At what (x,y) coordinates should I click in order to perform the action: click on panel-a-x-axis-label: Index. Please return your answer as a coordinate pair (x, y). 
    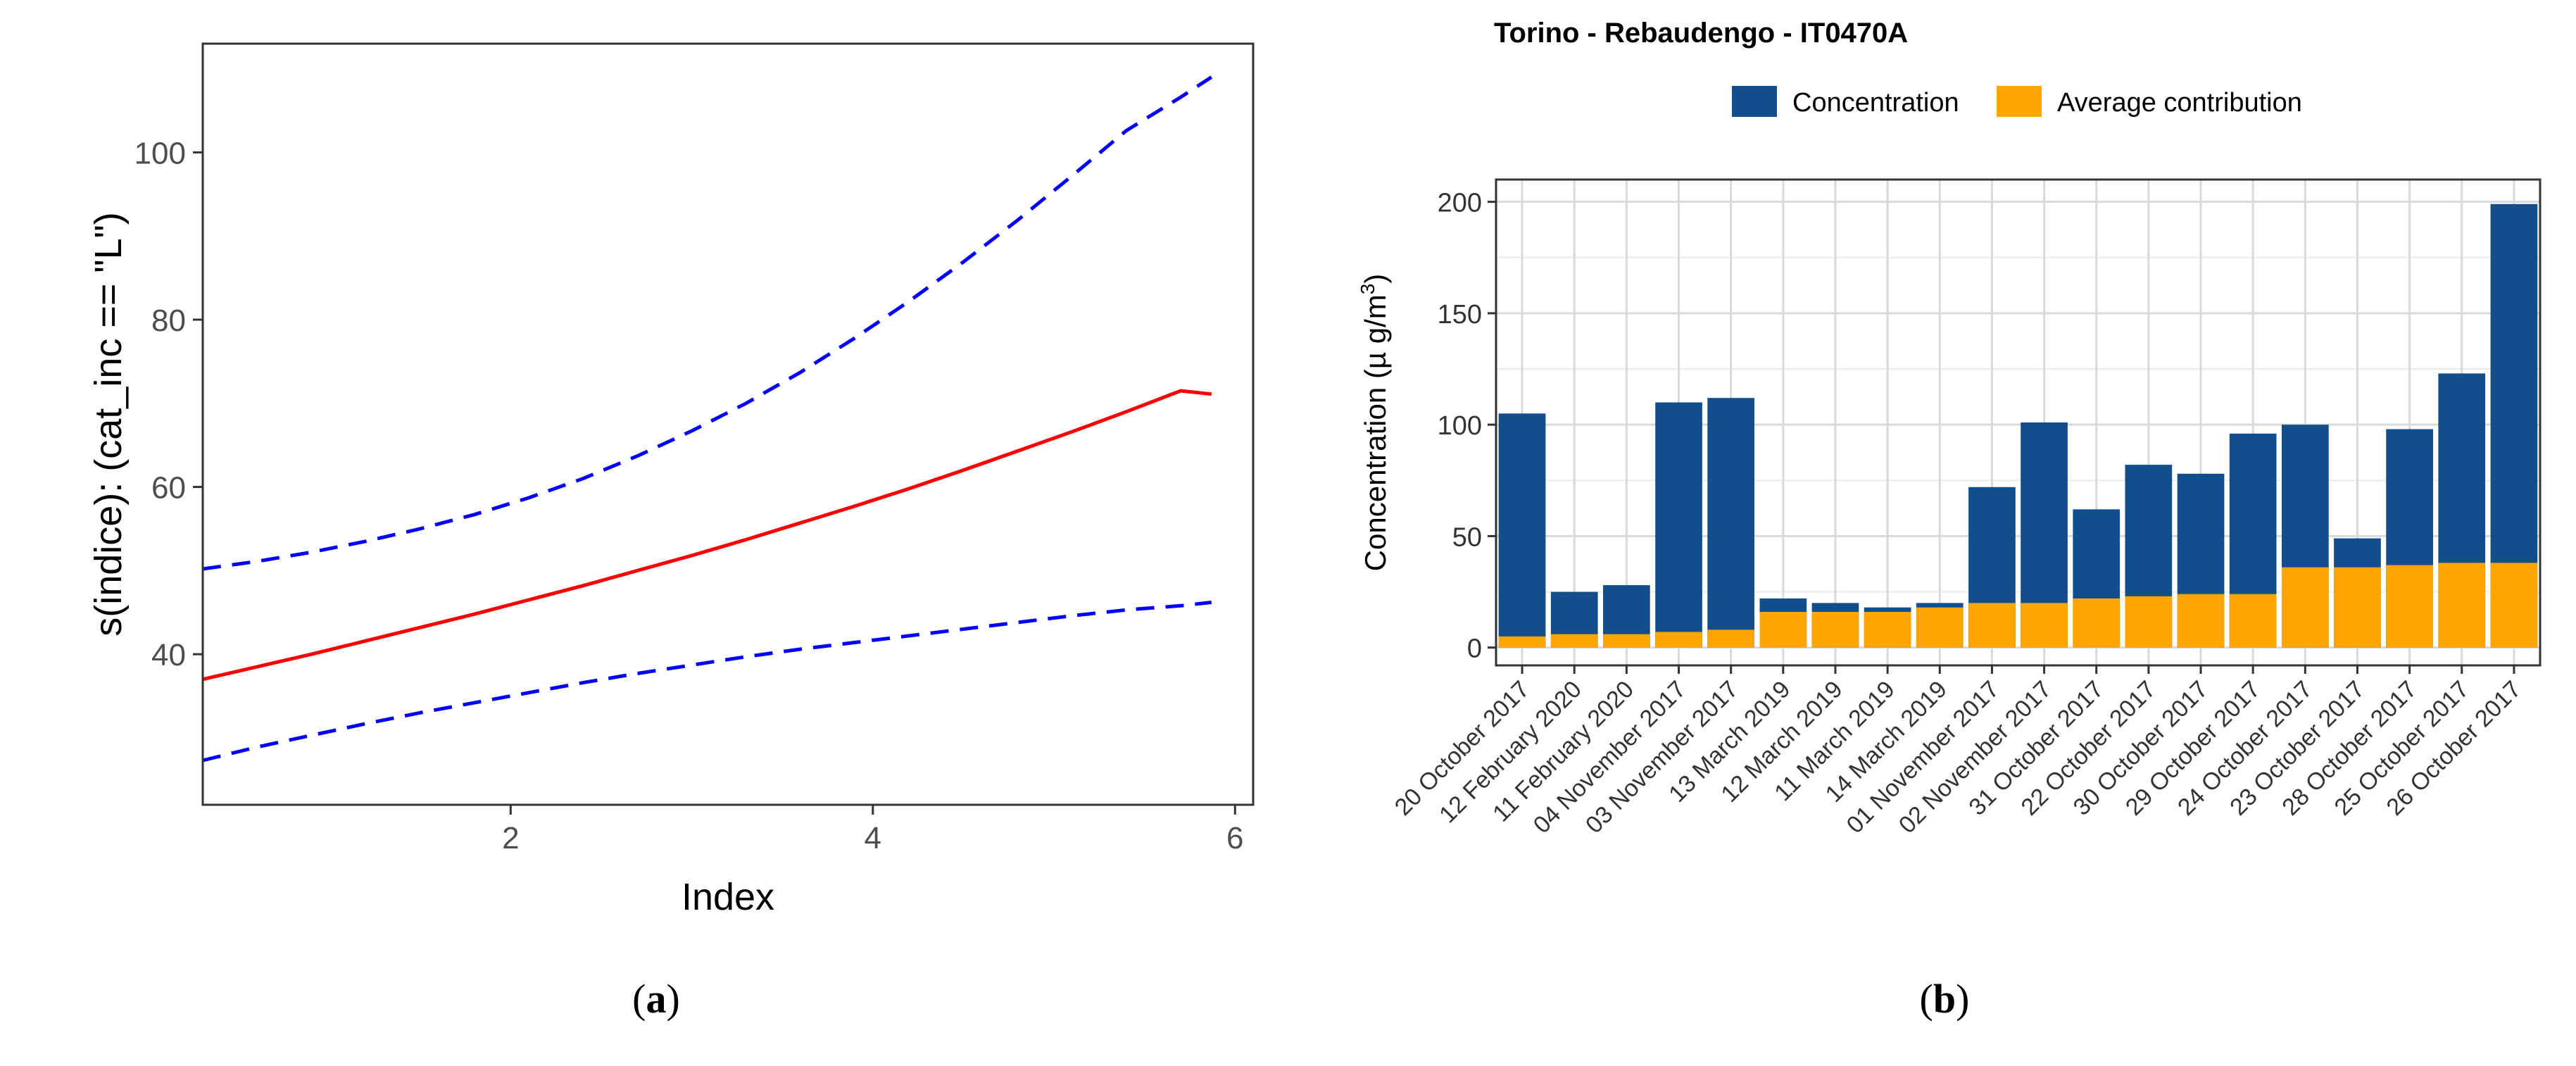
    Looking at the image, I should click on (728, 897).